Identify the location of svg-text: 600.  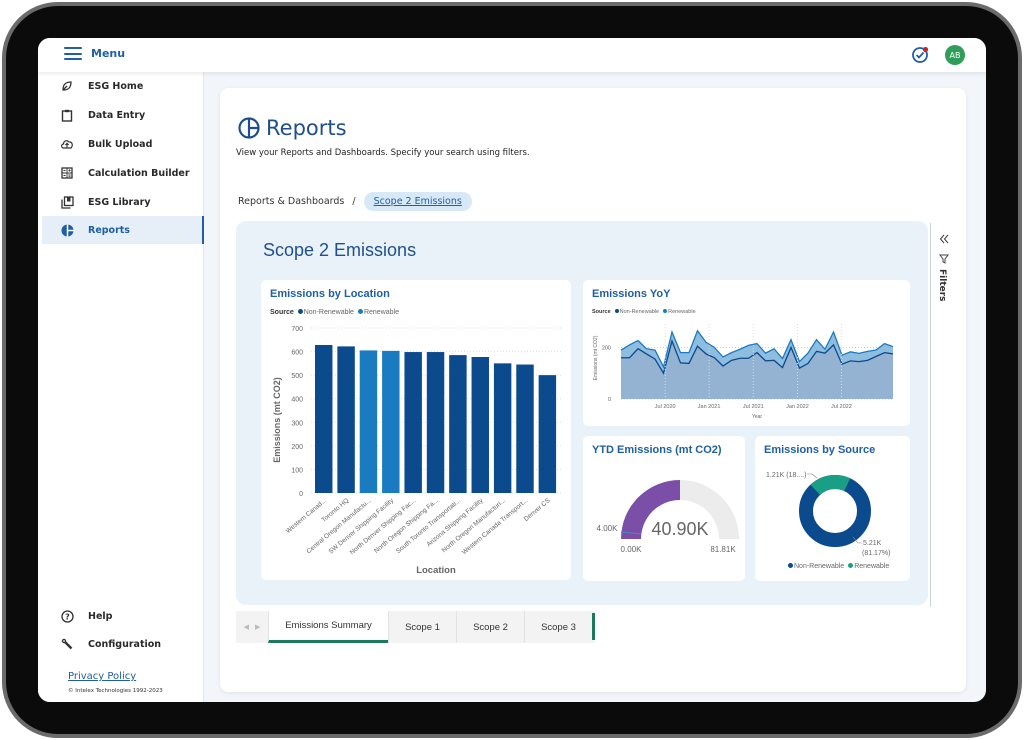
(297, 353).